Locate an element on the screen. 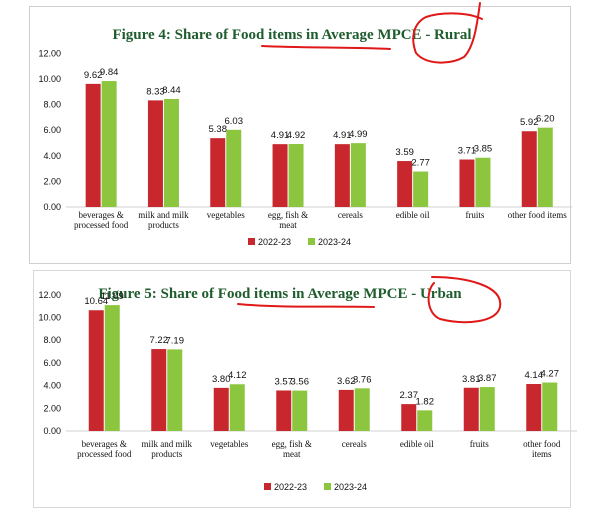 The image size is (602, 514). urban-data-label: 10.64 is located at coordinates (96, 301).